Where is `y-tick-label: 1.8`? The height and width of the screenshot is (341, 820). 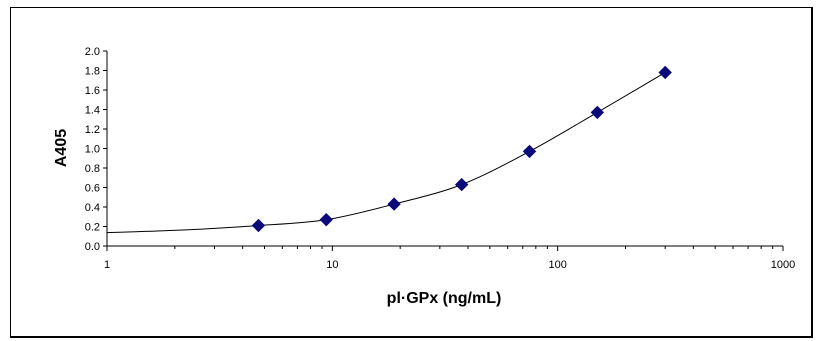 y-tick-label: 1.8 is located at coordinates (92, 72).